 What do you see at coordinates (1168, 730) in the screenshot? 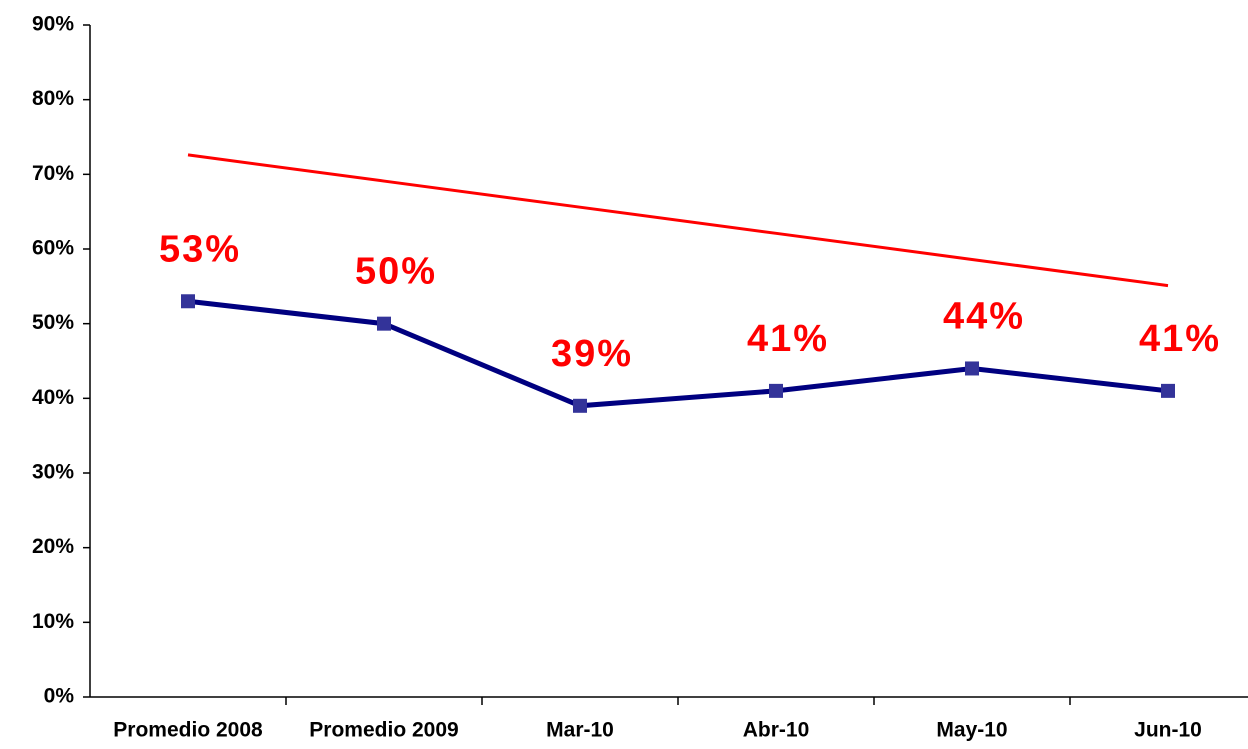
I see `x-tick-label: Jun-10` at bounding box center [1168, 730].